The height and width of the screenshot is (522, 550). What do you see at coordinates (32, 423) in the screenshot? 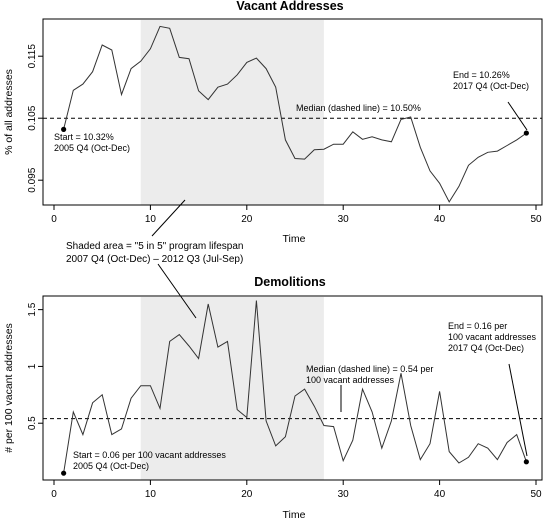
I see `y-tick-label: 0.5` at bounding box center [32, 423].